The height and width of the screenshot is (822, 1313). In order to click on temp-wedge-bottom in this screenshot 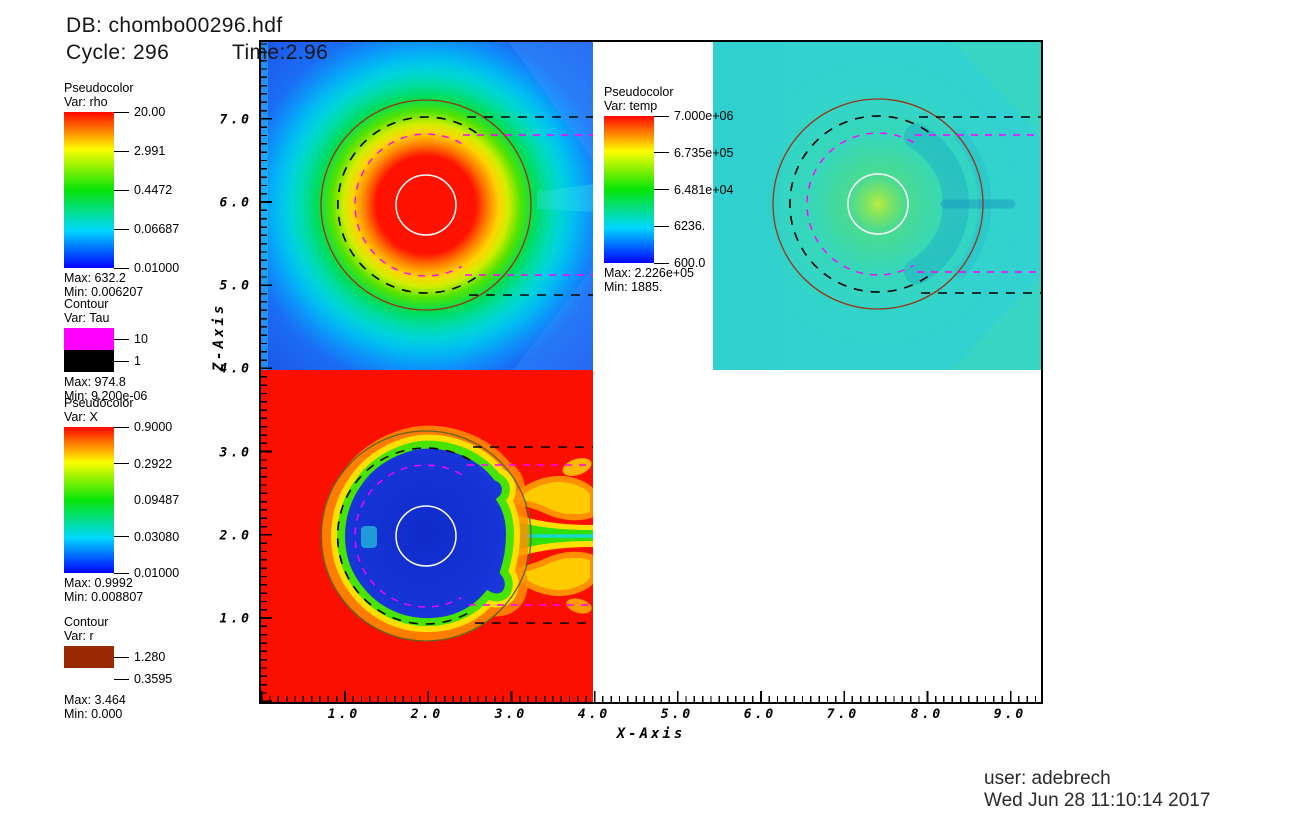, I will do `click(996, 323)`.